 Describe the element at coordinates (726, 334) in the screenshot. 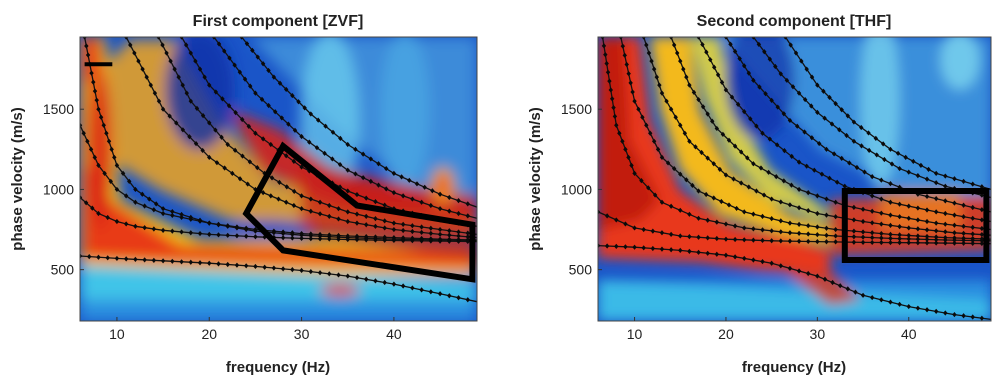

I see `x-tick-label: 20` at that location.